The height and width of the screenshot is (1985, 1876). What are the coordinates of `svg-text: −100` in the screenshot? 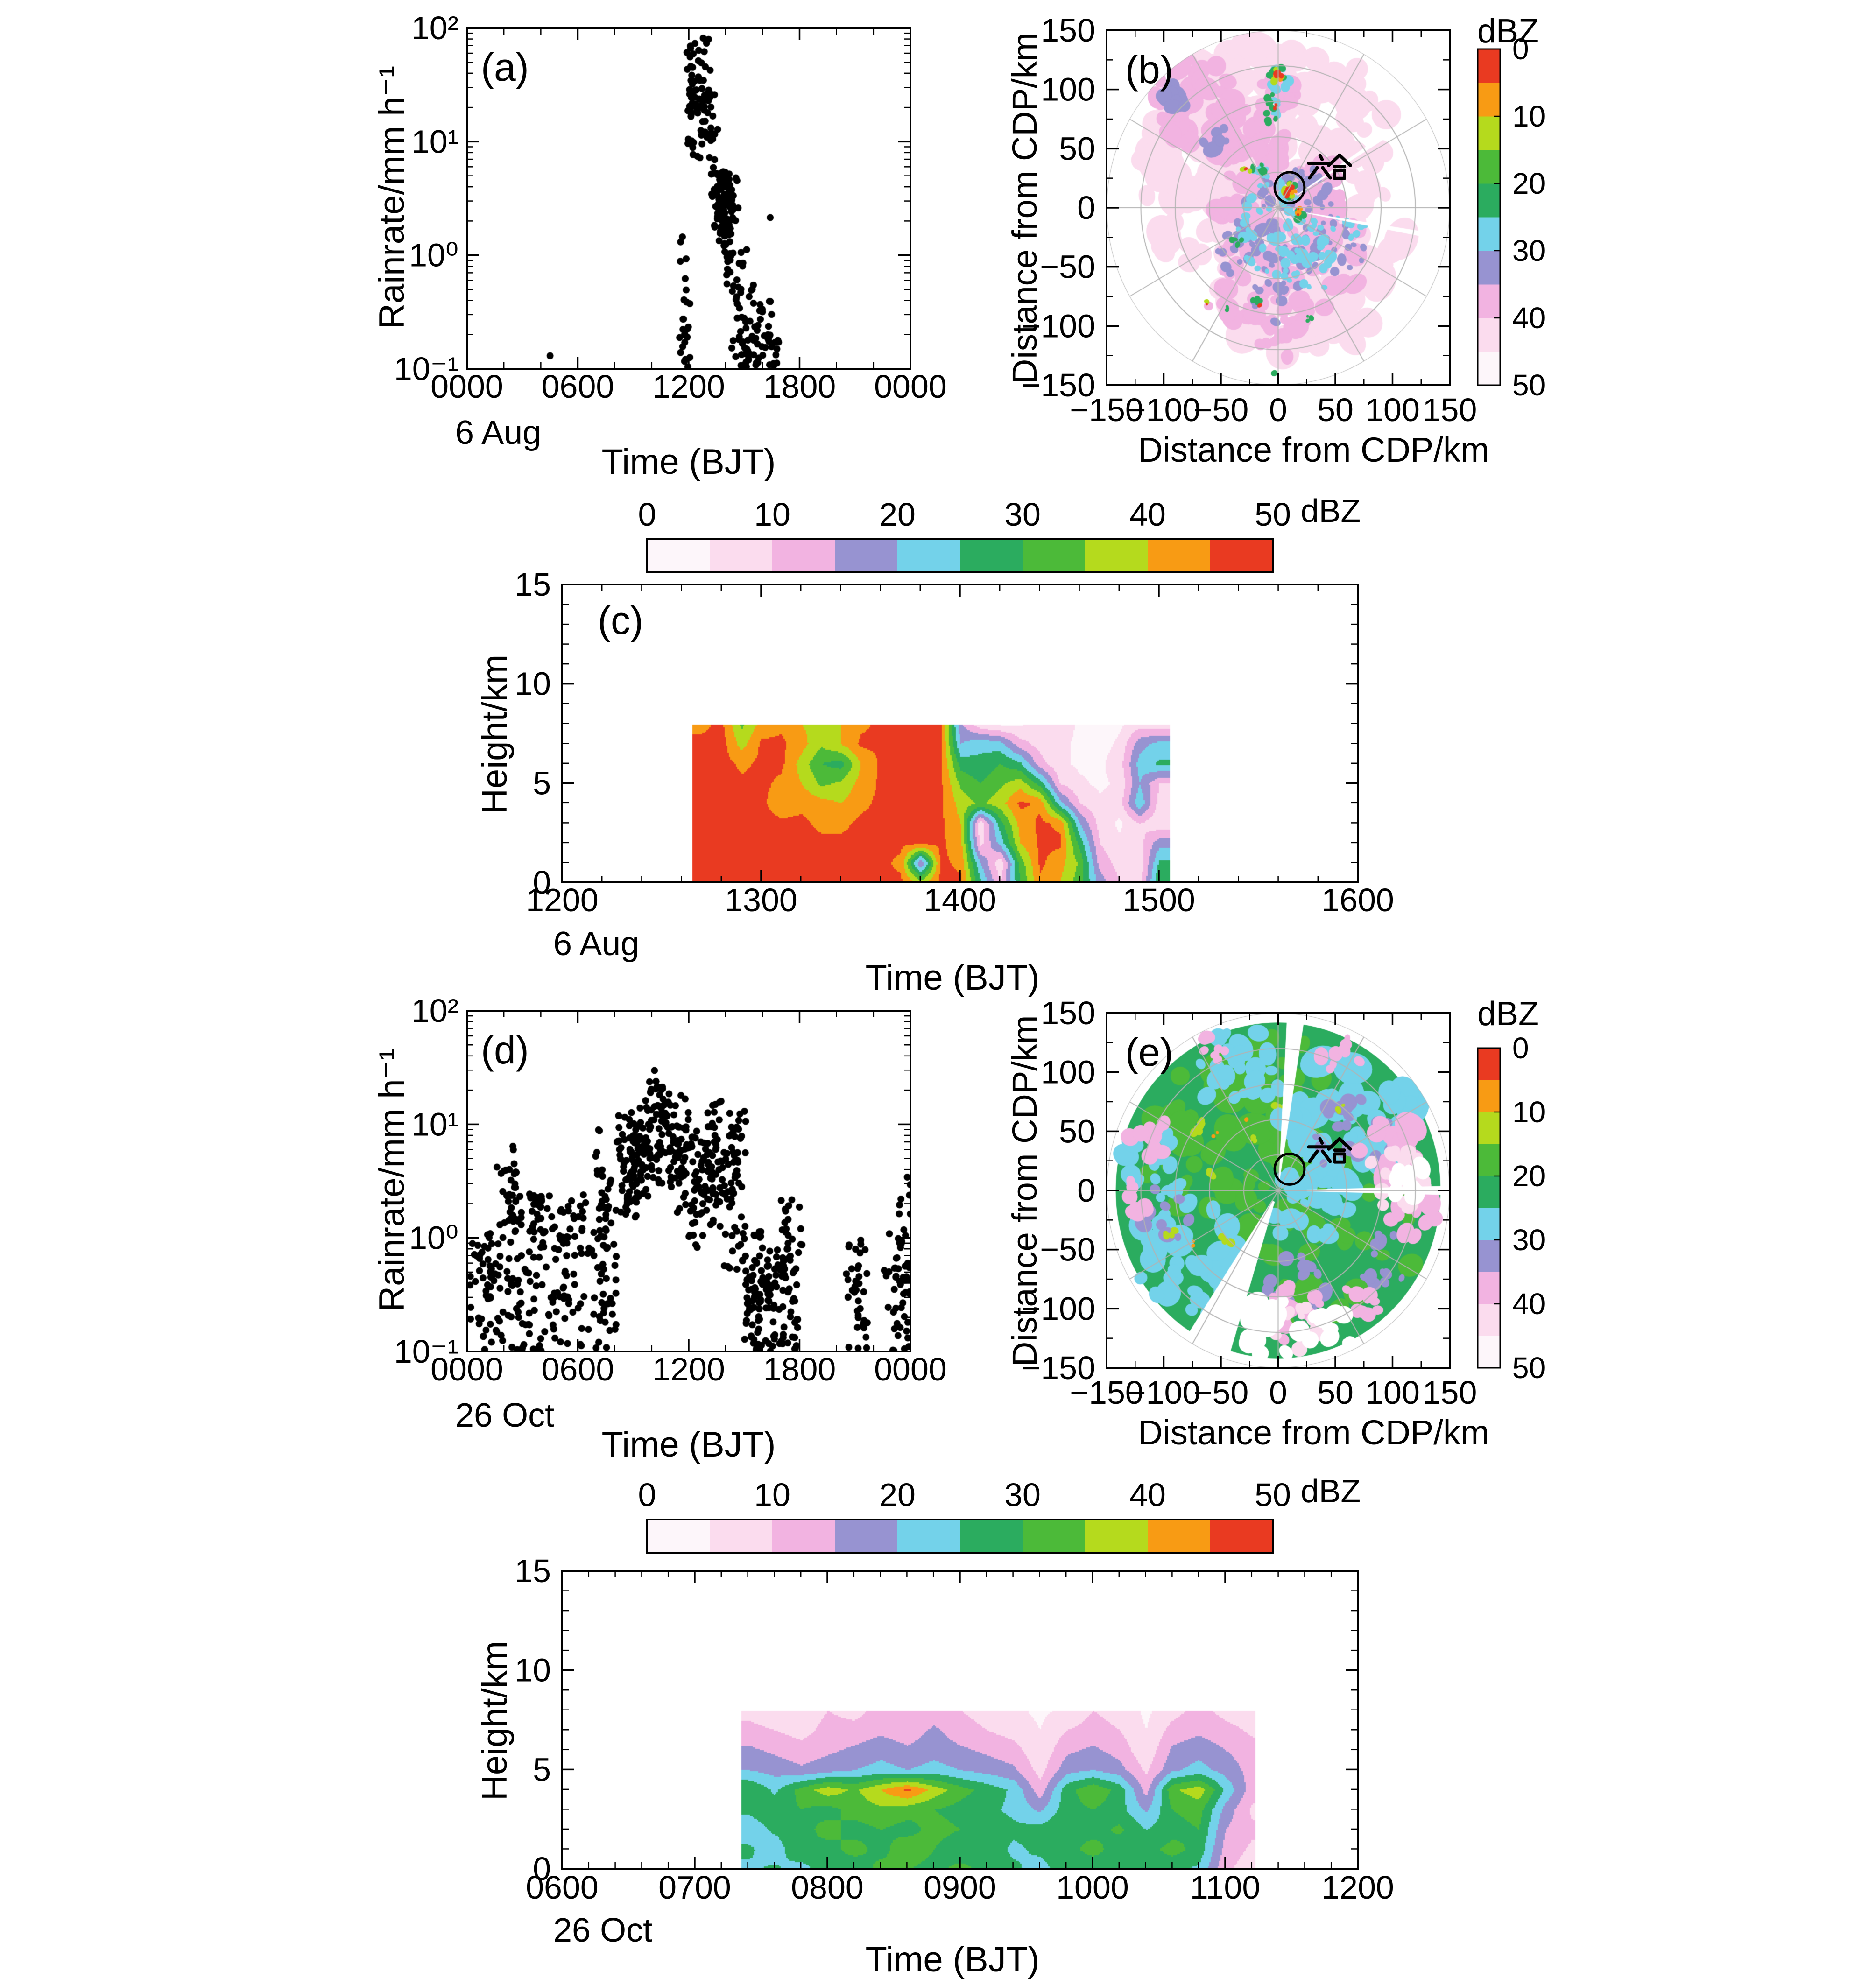 It's located at (1164, 1392).